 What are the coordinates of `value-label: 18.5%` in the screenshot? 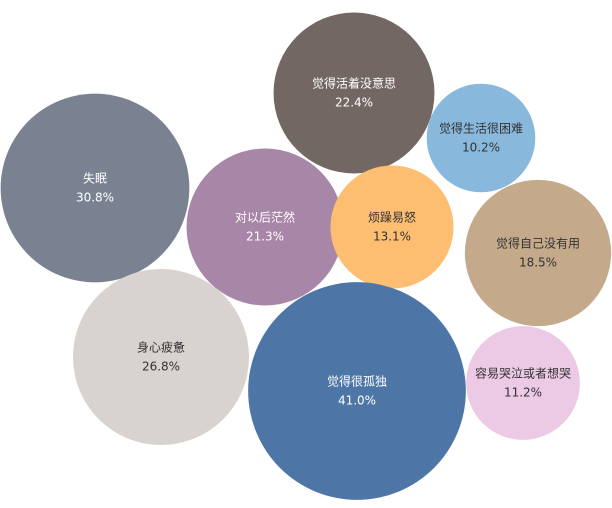 It's located at (538, 263).